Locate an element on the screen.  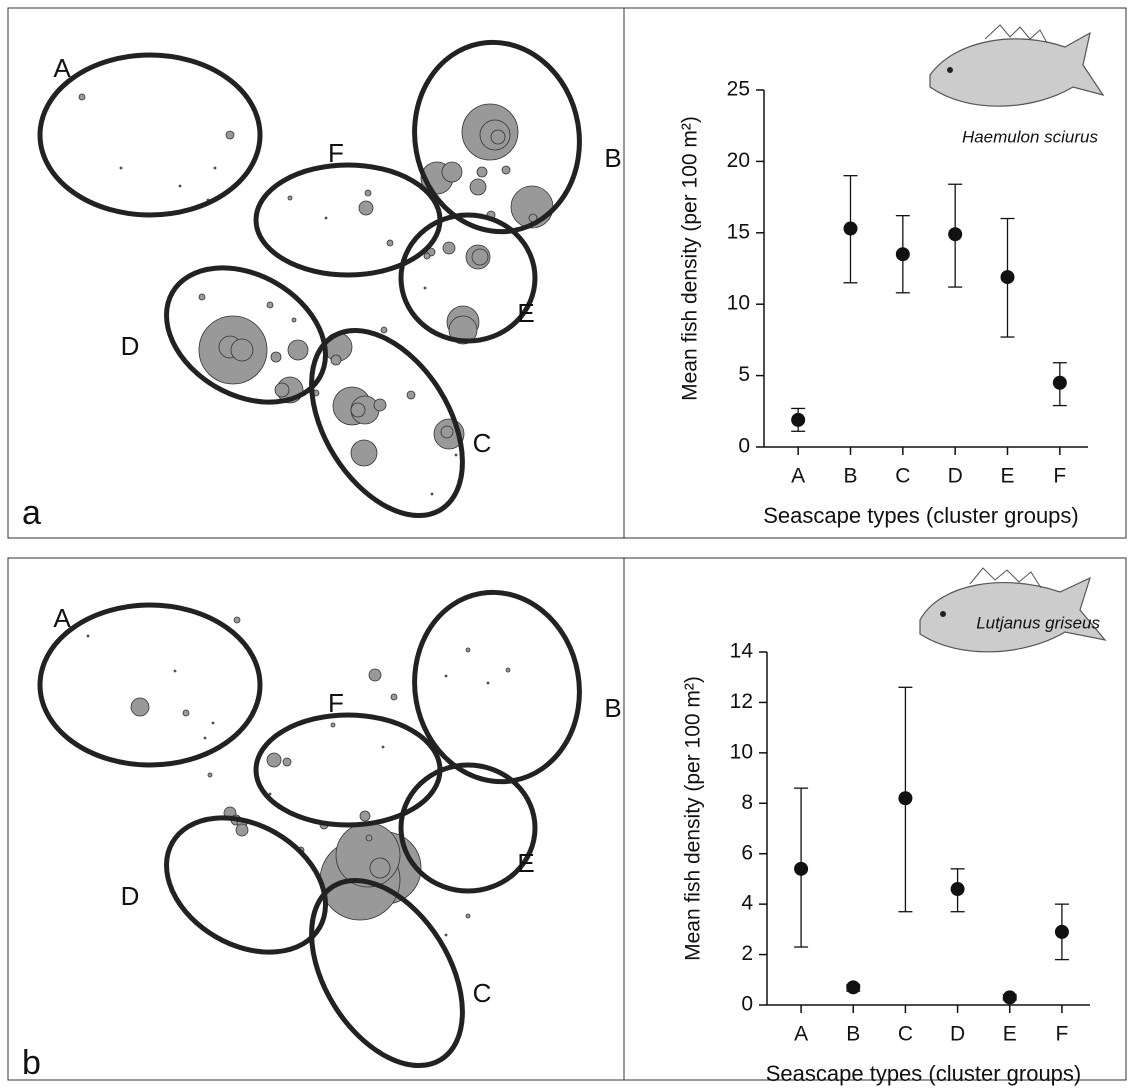
y-tick-label: 14 is located at coordinates (742, 651).